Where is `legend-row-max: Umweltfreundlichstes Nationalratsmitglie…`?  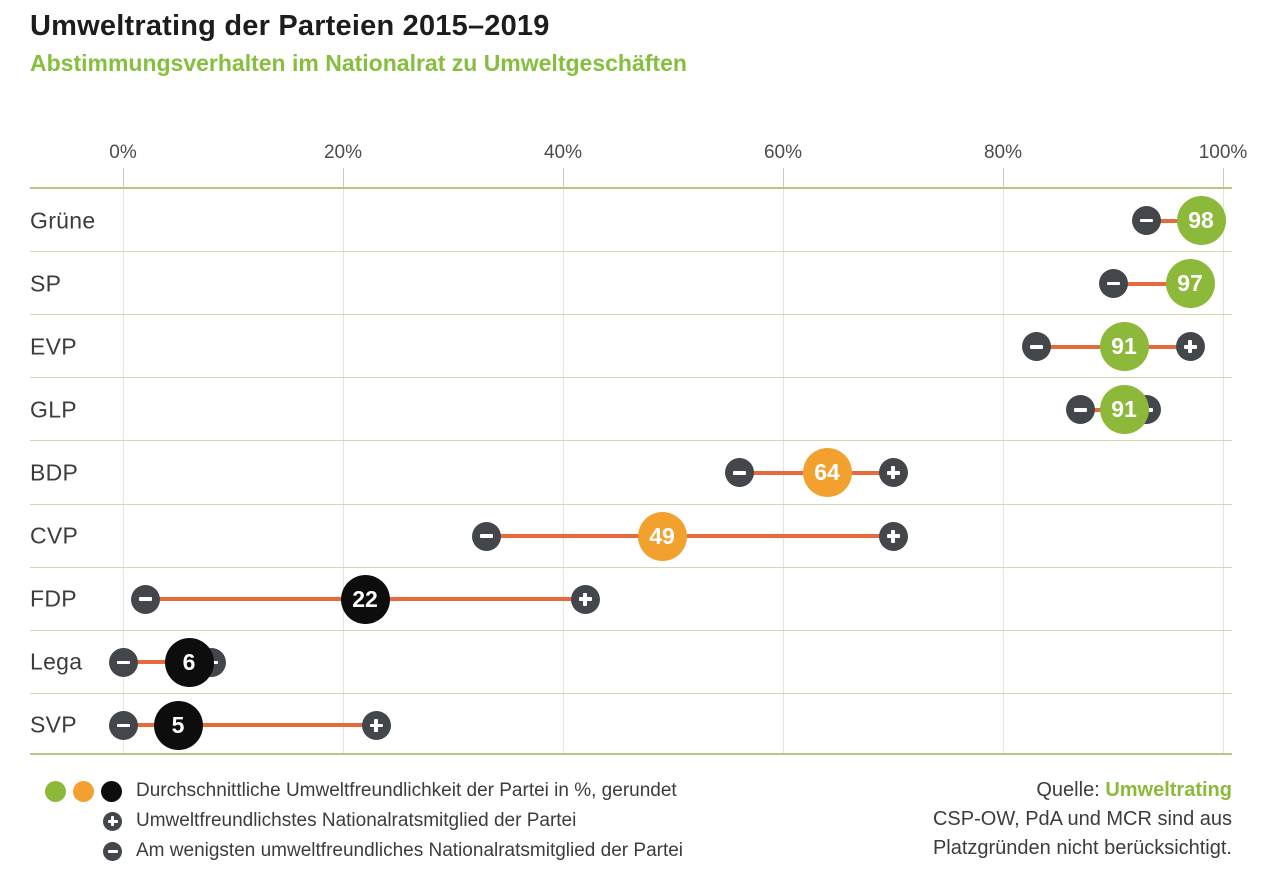 legend-row-max: Umweltfreundlichstes Nationalratsmitglie… is located at coordinates (356, 821).